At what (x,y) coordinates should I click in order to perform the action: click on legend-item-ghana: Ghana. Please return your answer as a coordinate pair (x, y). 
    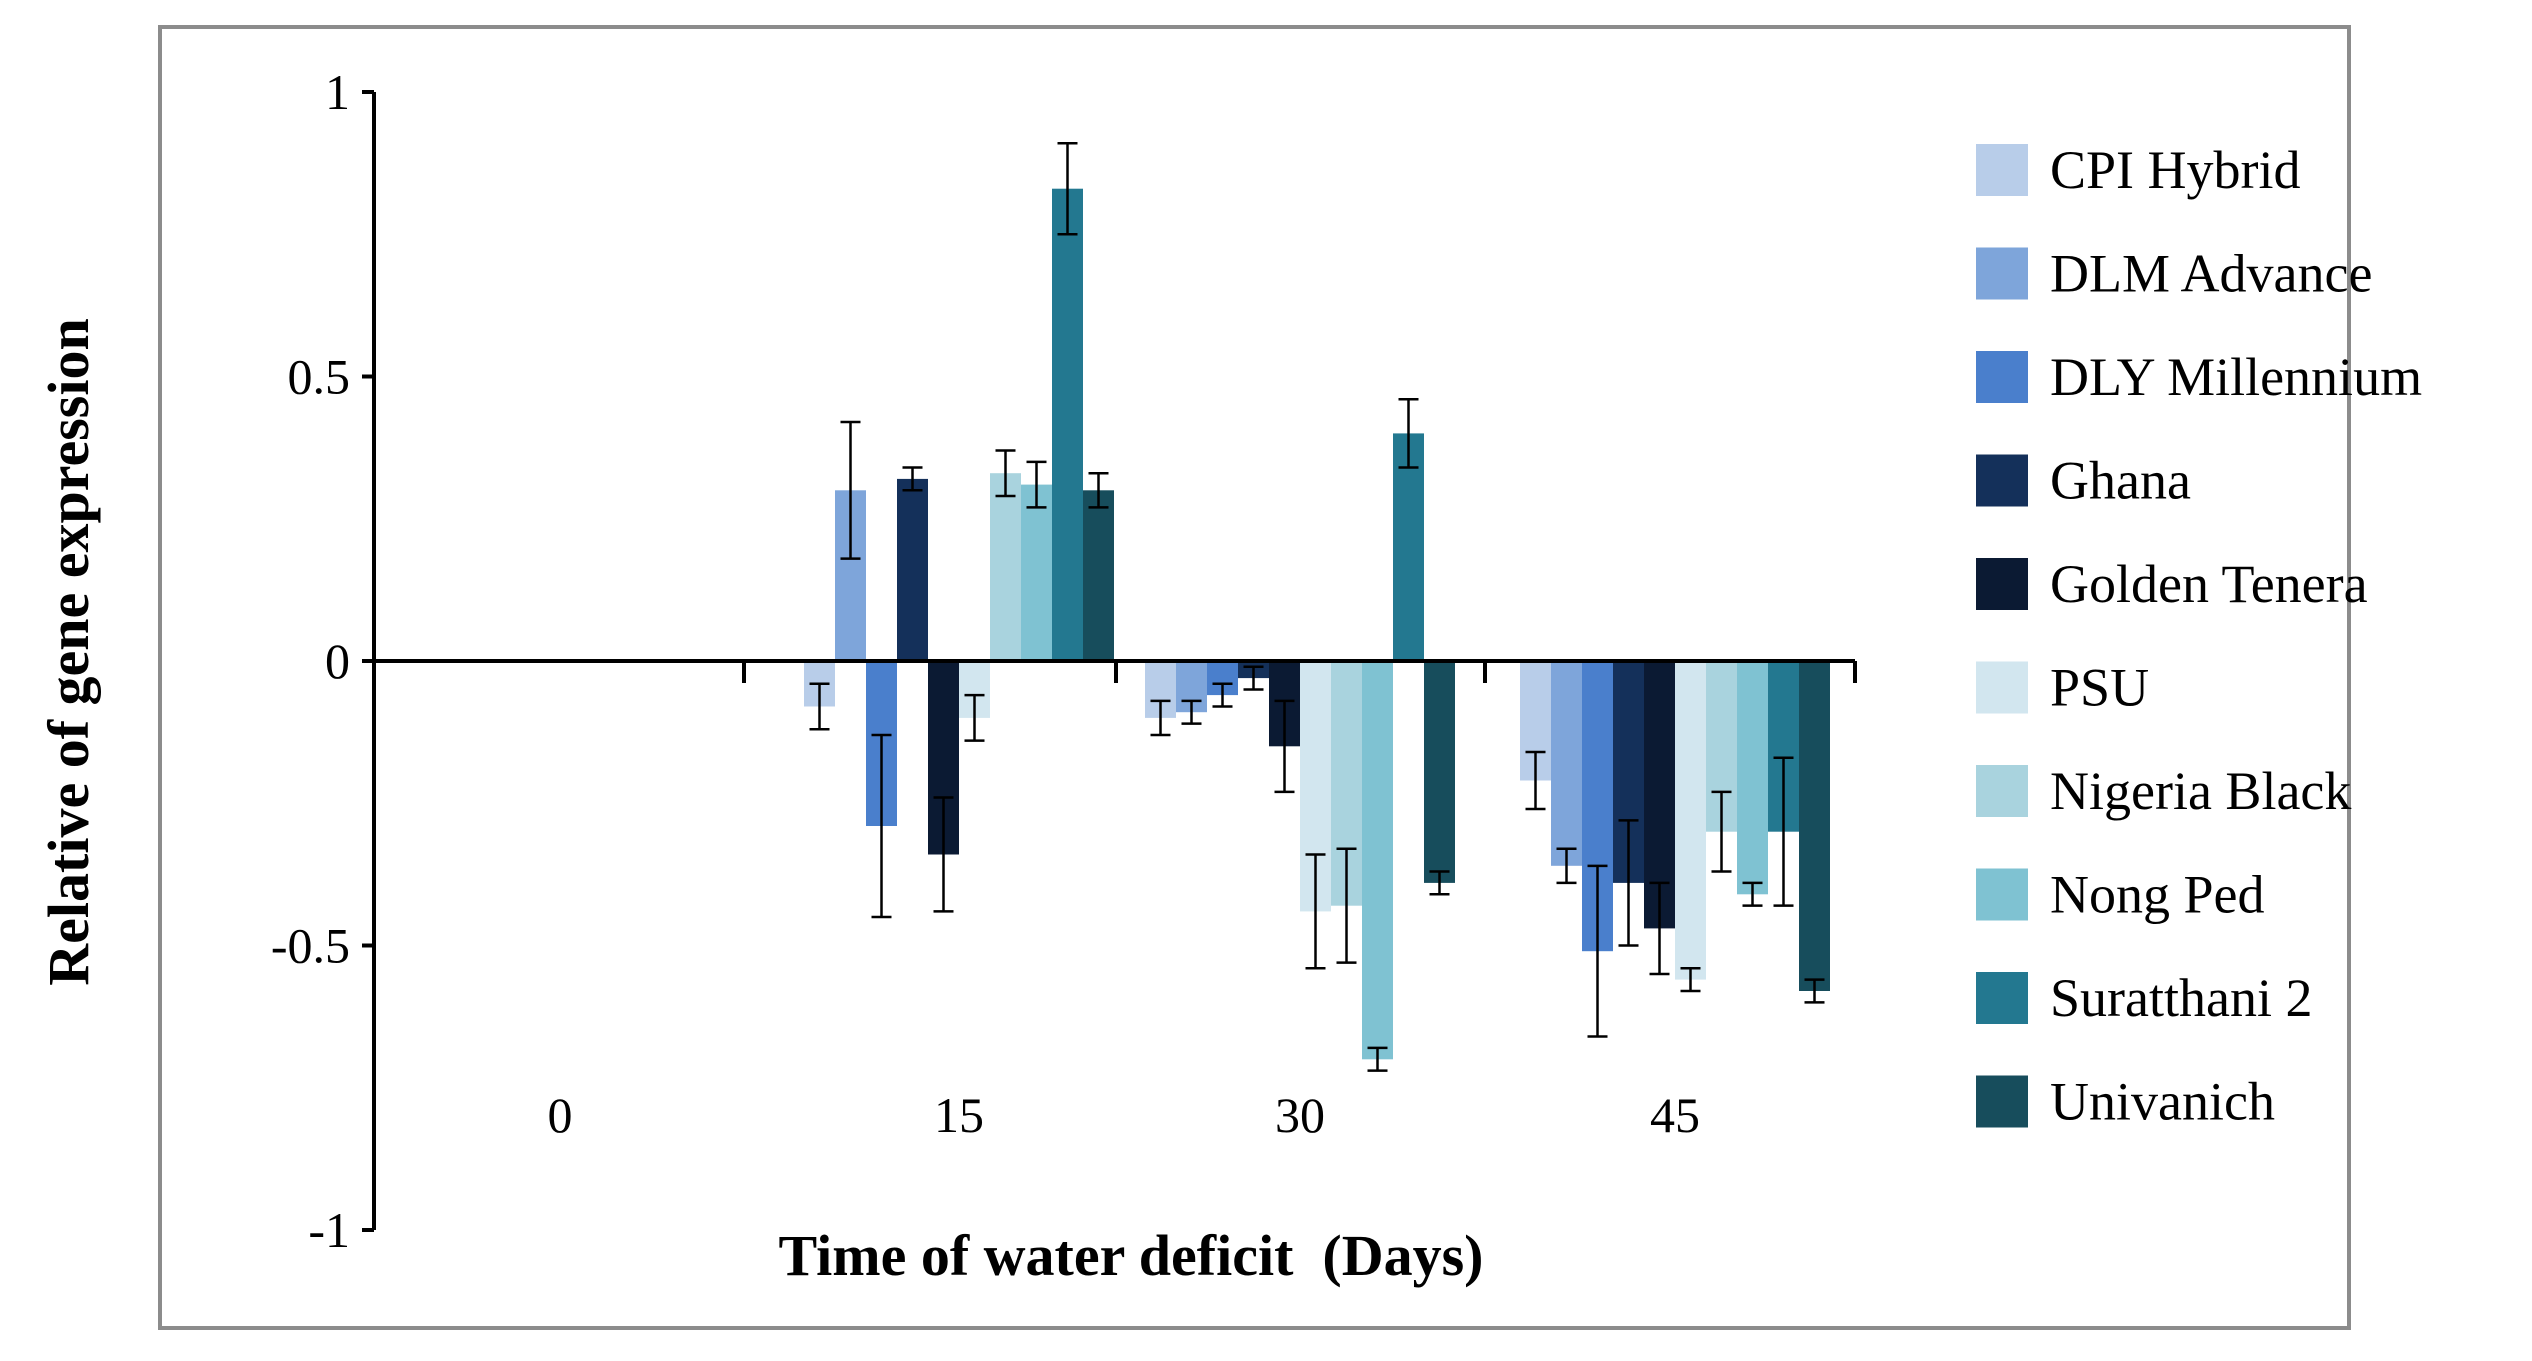
    Looking at the image, I should click on (2083, 481).